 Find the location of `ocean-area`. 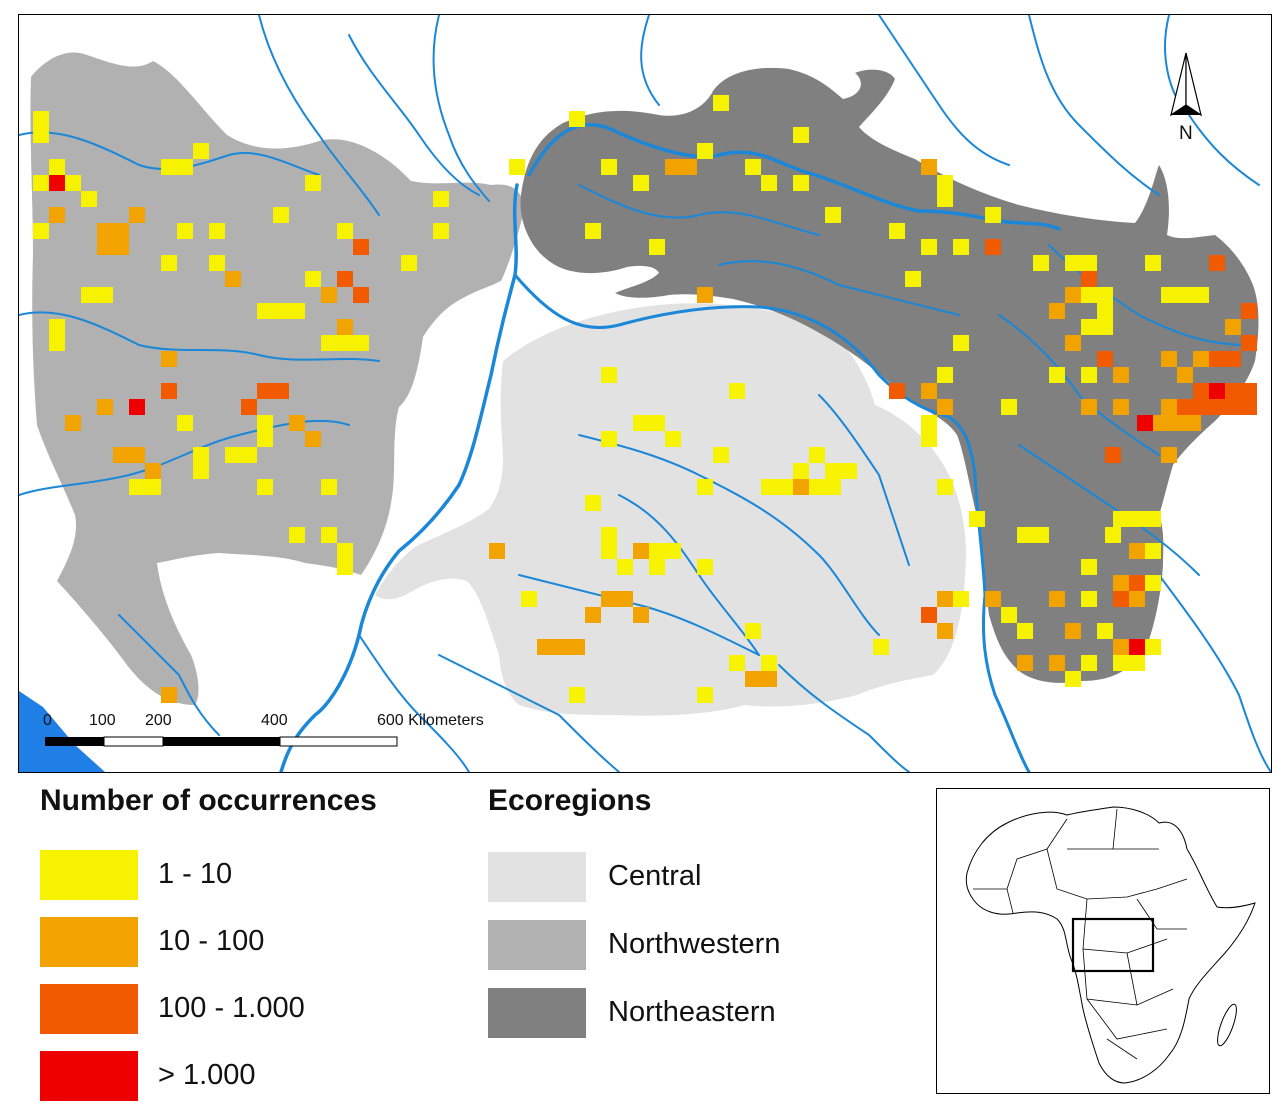

ocean-area is located at coordinates (62, 731).